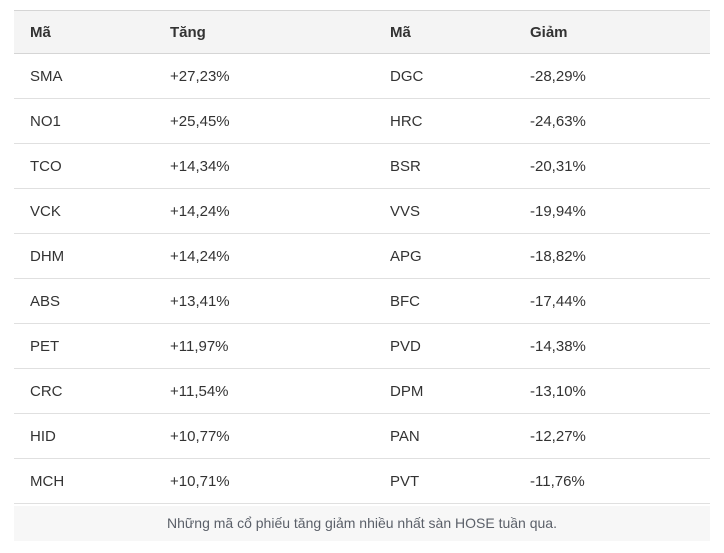 The height and width of the screenshot is (553, 724). Describe the element at coordinates (264, 481) in the screenshot. I see `gainer-change-cell: +10,71%` at that location.